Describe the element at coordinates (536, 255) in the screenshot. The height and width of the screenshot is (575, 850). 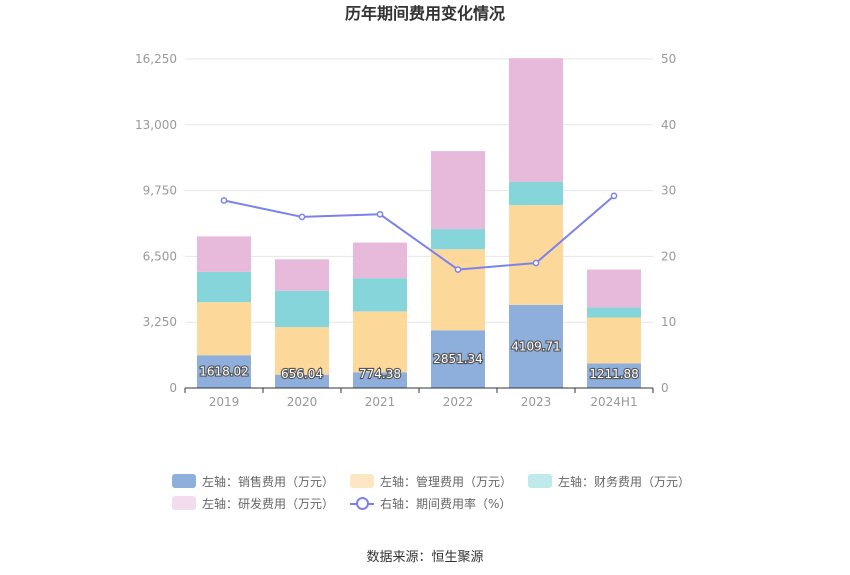
I see `bar-admin-2023` at that location.